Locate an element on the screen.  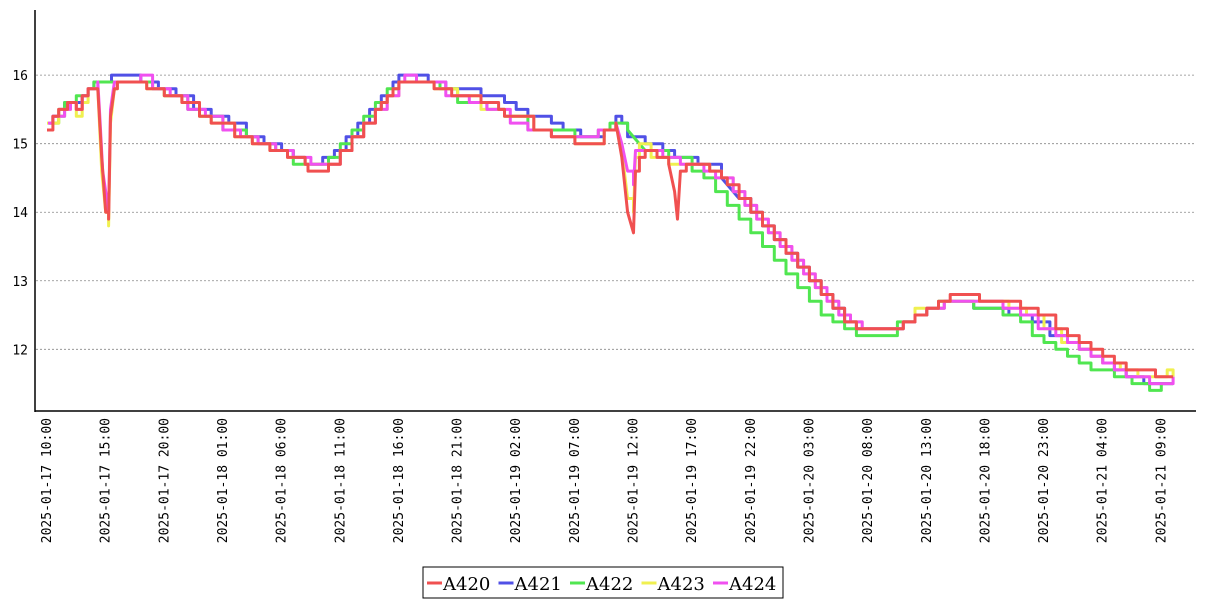
x-tick-label: 2025-01-17 15:00 is located at coordinates (106, 480).